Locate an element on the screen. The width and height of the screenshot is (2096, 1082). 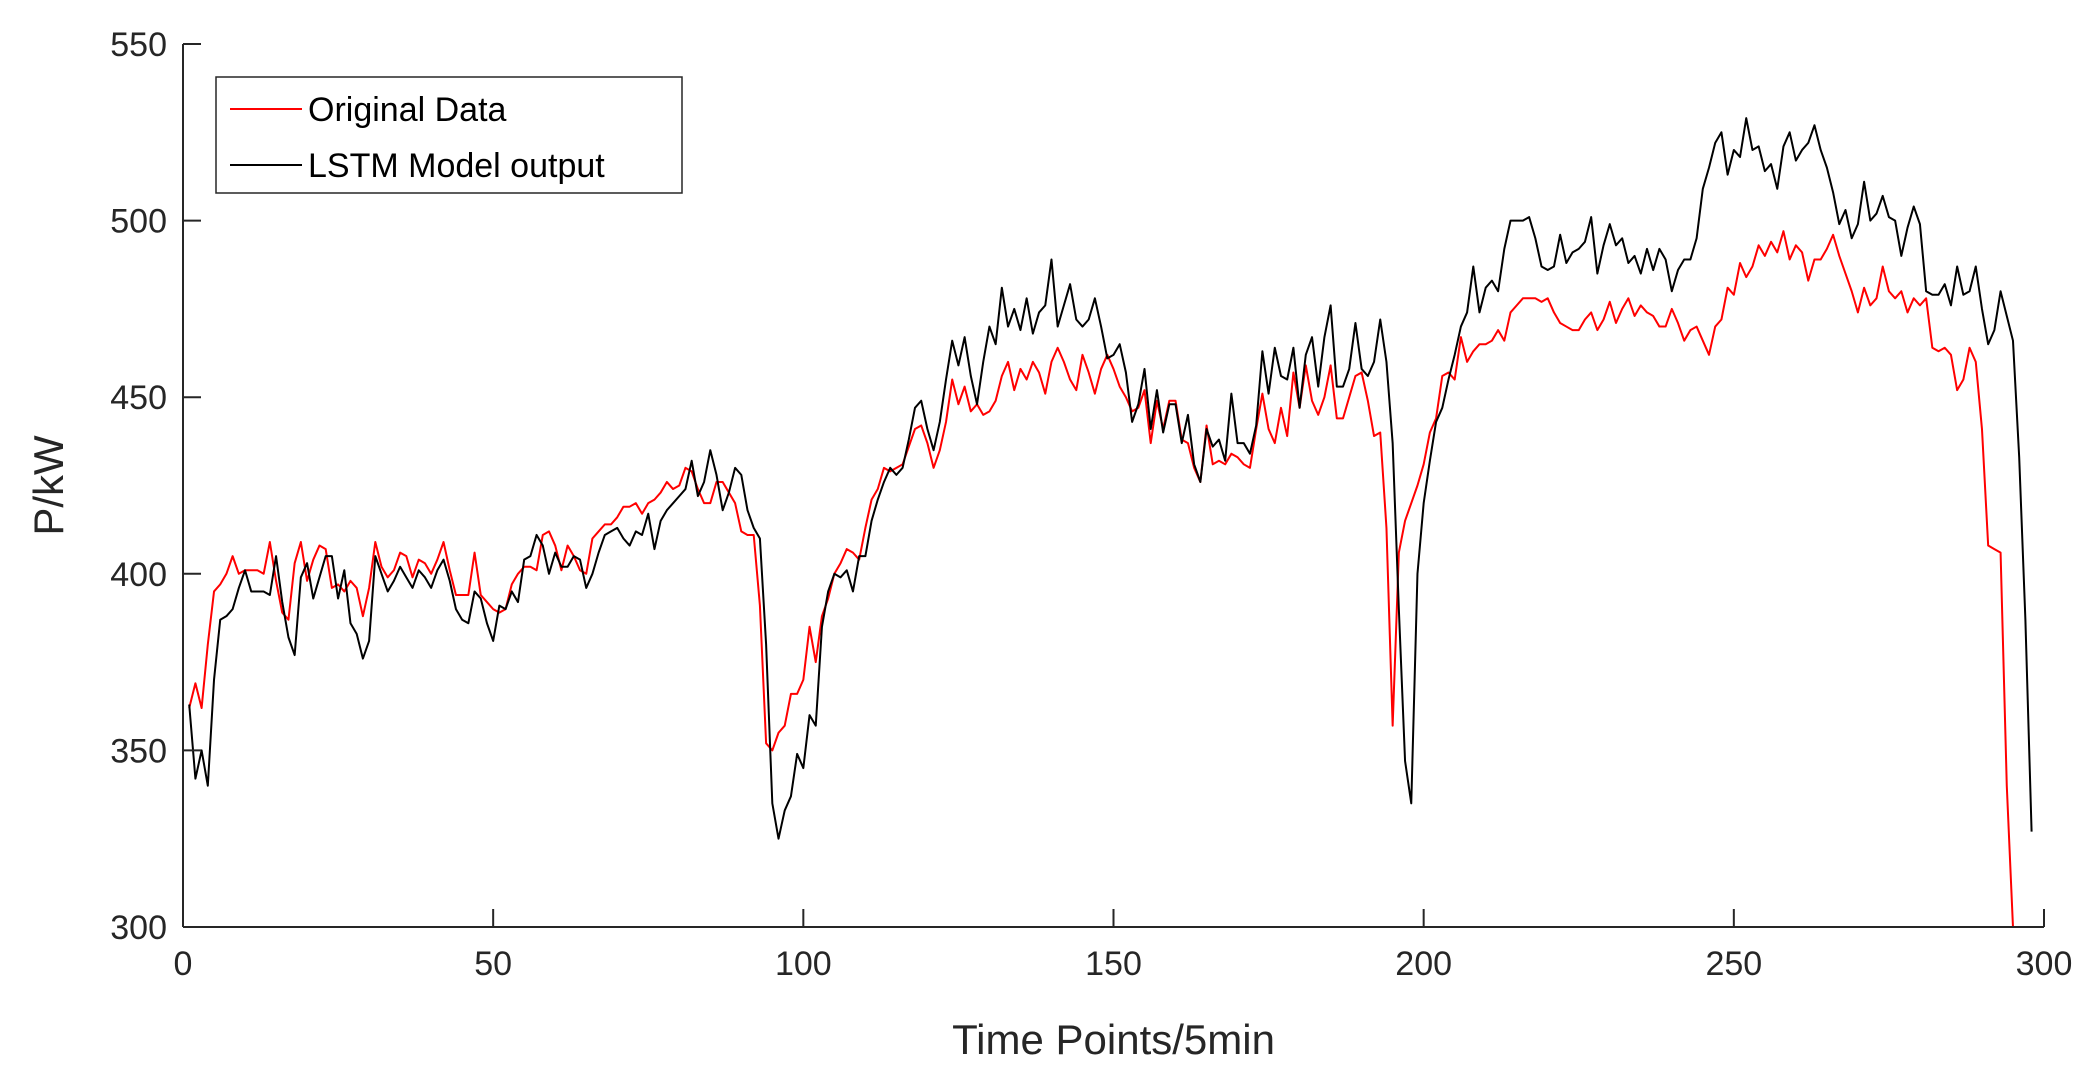
y-tick-label: 300 is located at coordinates (138, 928).